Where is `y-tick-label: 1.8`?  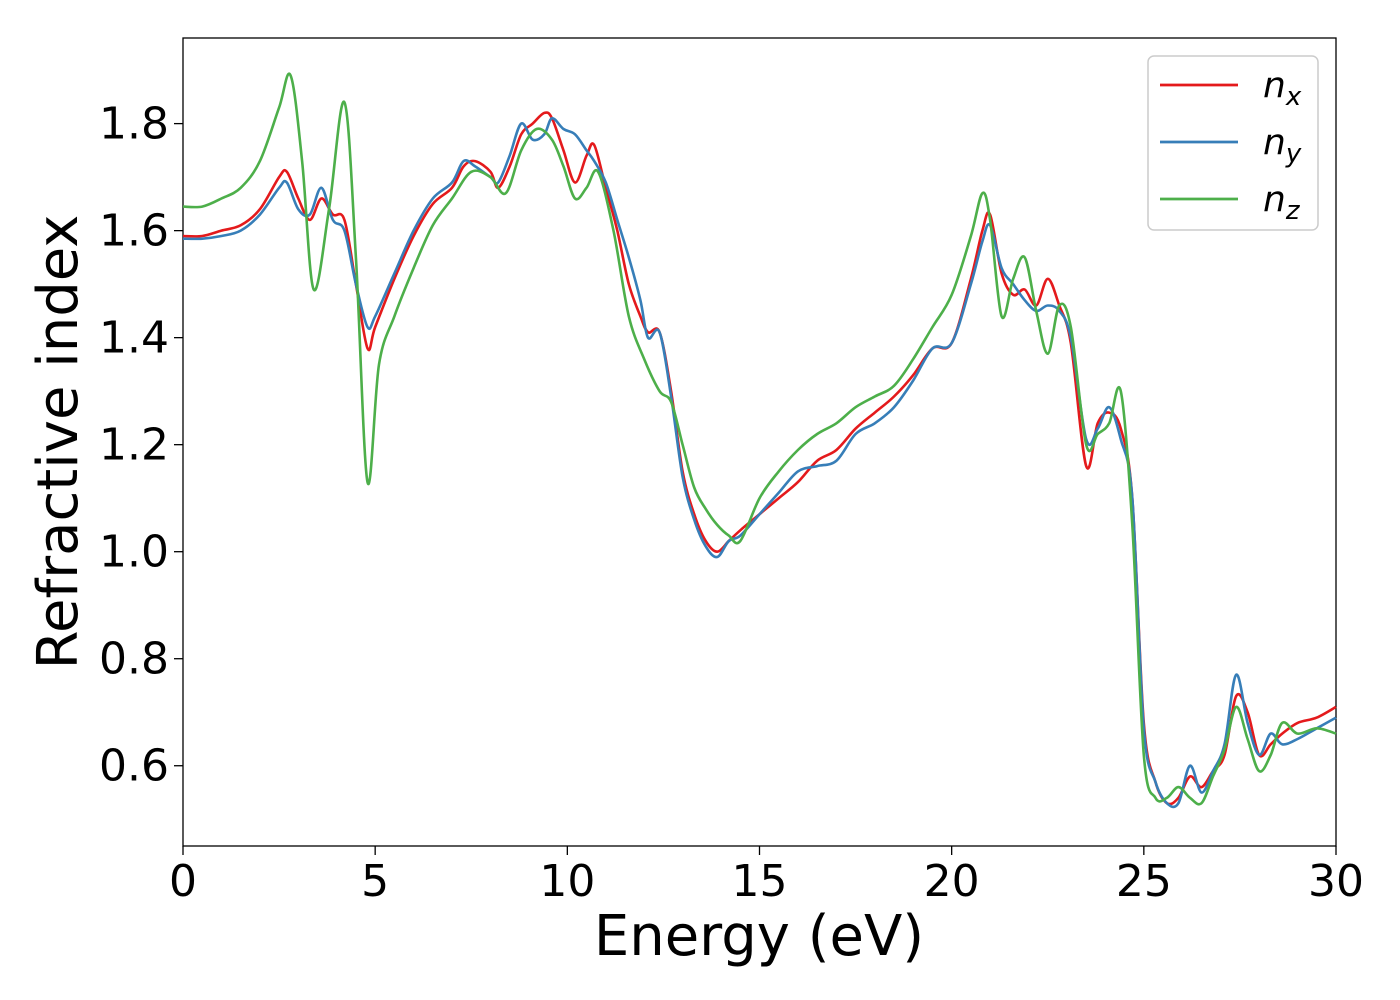 y-tick-label: 1.8 is located at coordinates (134, 124).